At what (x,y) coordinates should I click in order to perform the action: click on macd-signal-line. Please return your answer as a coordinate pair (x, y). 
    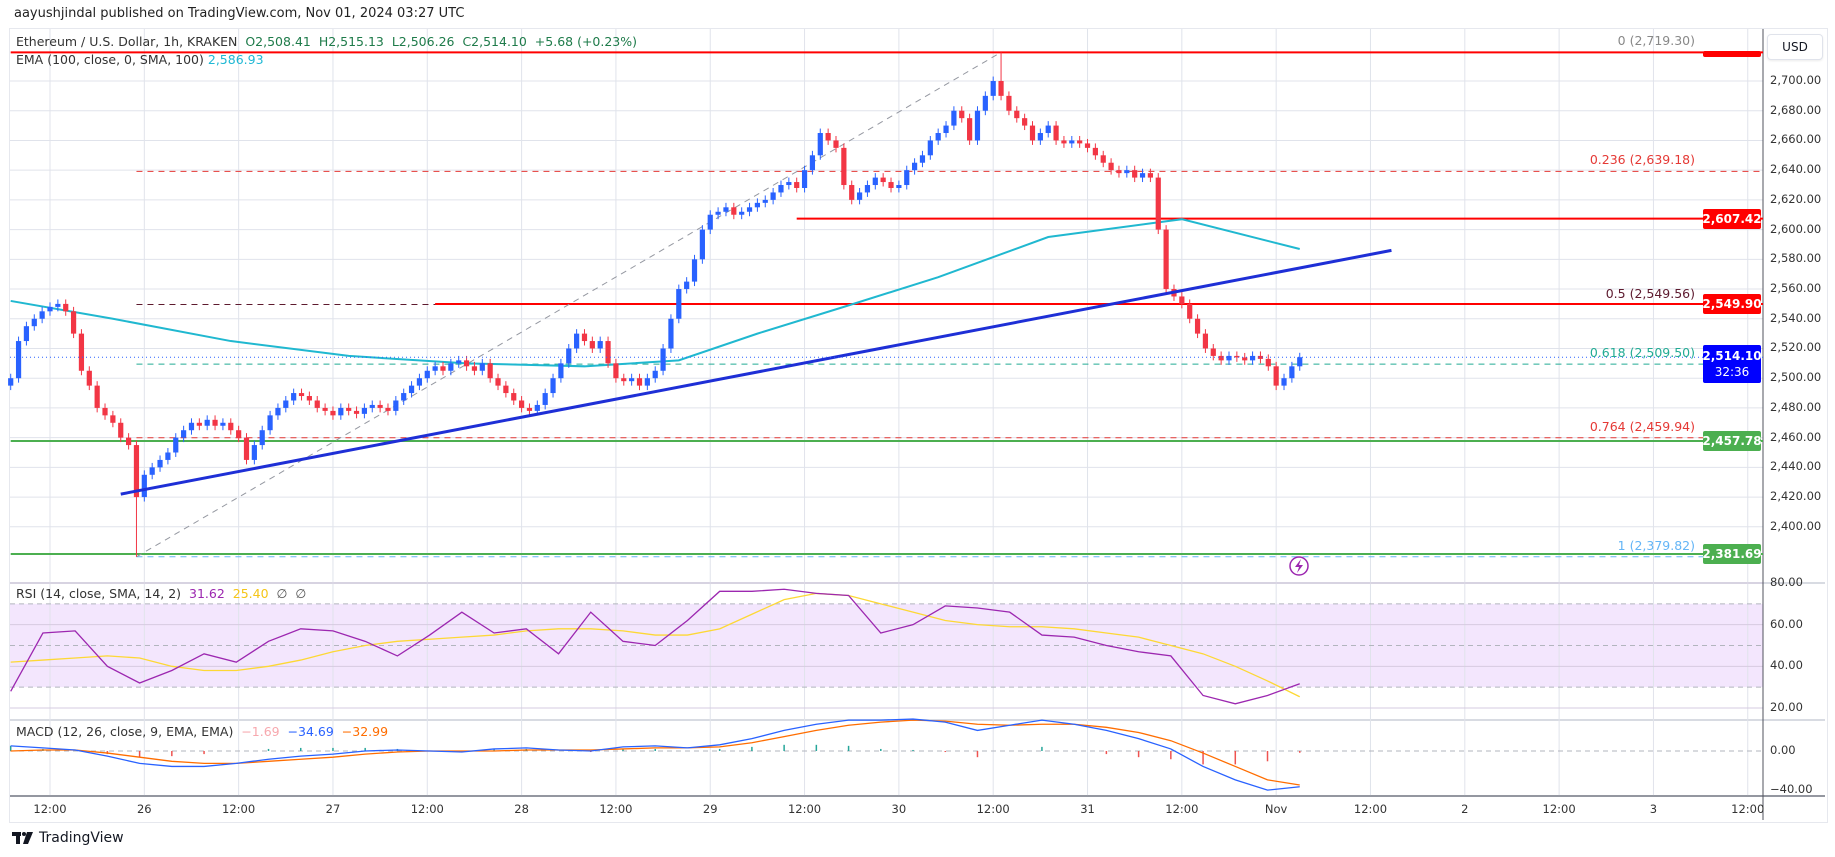
    Looking at the image, I should click on (655, 752).